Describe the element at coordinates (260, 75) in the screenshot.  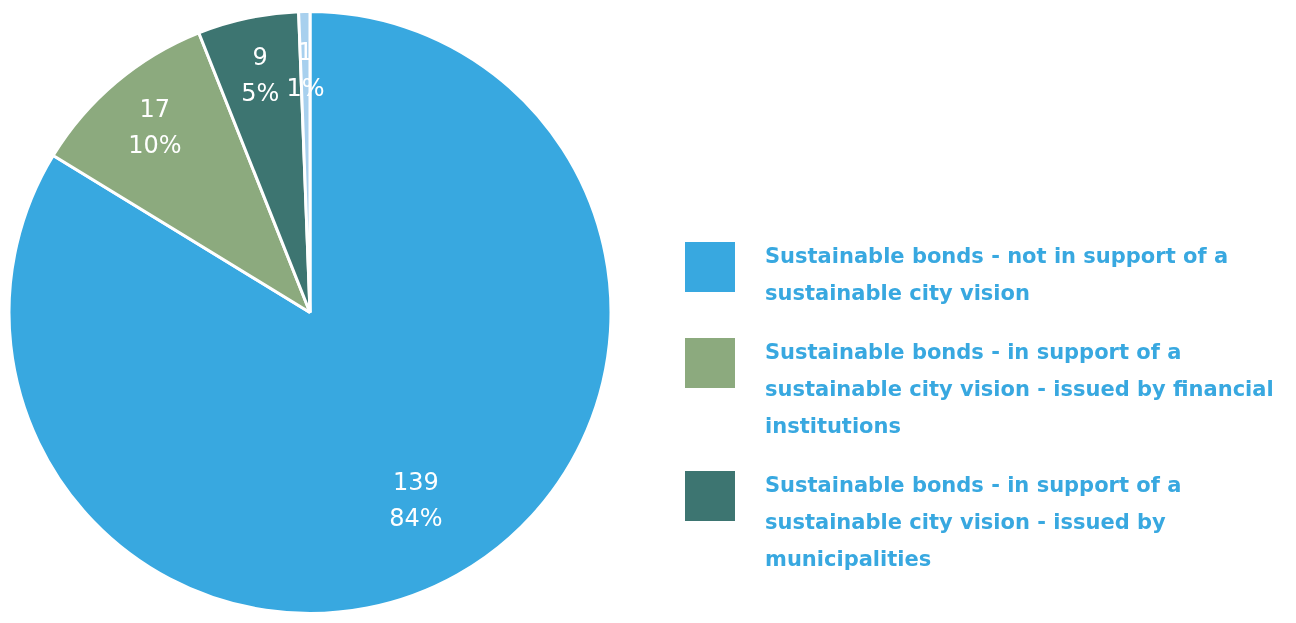
I see `data-label: 9 5%` at that location.